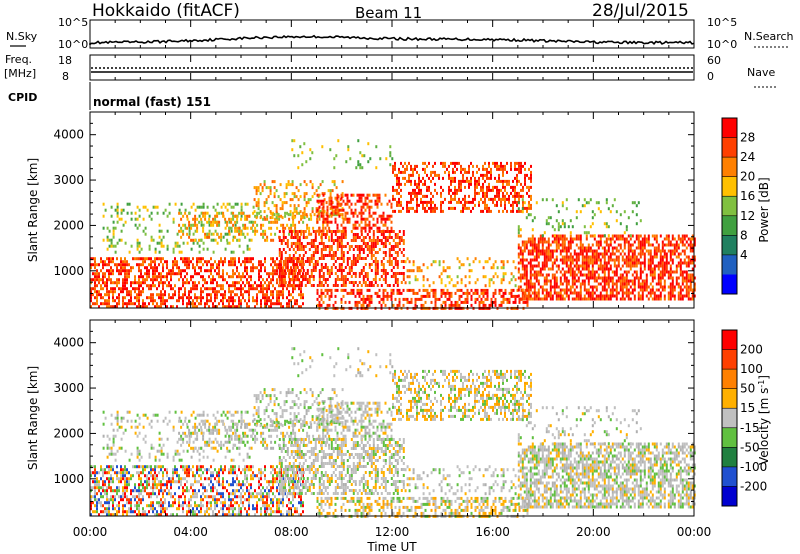 The height and width of the screenshot is (554, 800). What do you see at coordinates (73, 44) in the screenshot?
I see `noise-tick-low-left: 10^0` at bounding box center [73, 44].